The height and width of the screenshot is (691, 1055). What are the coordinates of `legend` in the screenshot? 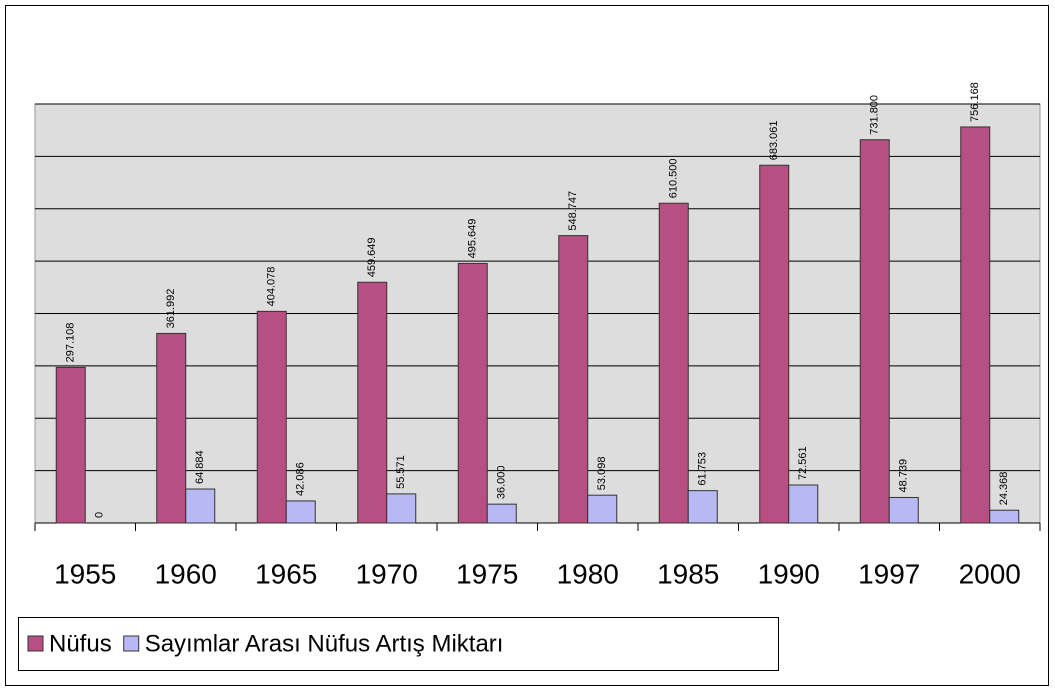 It's located at (398, 644).